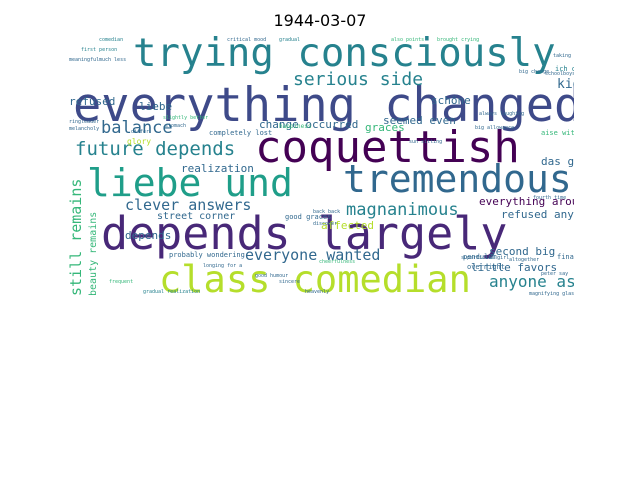  I want to click on word-longing-for-a: longing for a, so click(223, 266).